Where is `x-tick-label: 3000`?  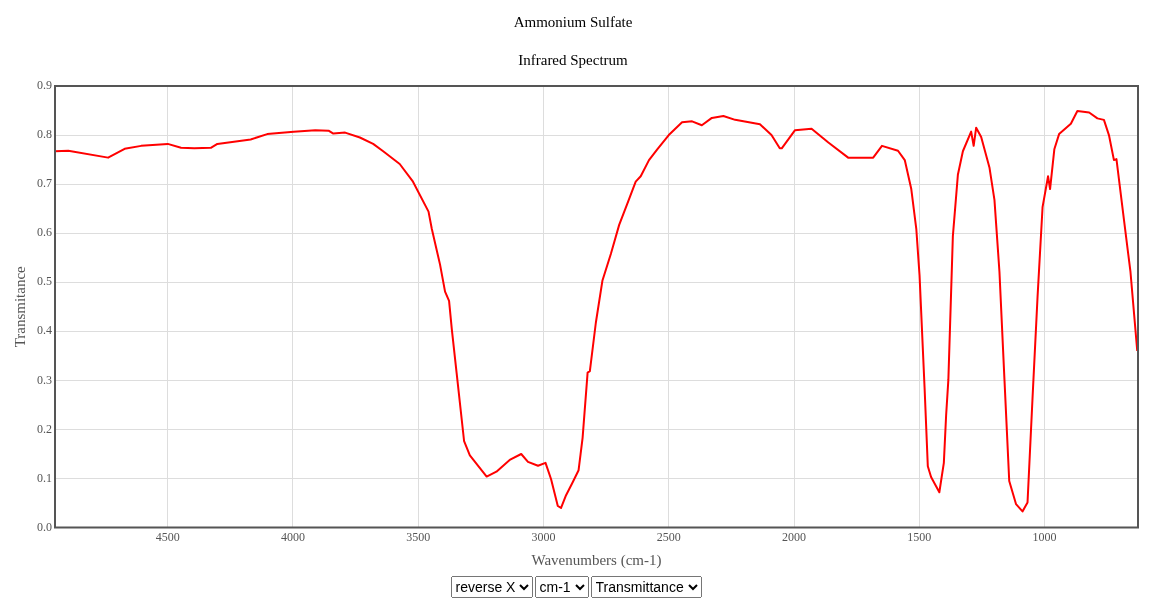
x-tick-label: 3000 is located at coordinates (543, 536).